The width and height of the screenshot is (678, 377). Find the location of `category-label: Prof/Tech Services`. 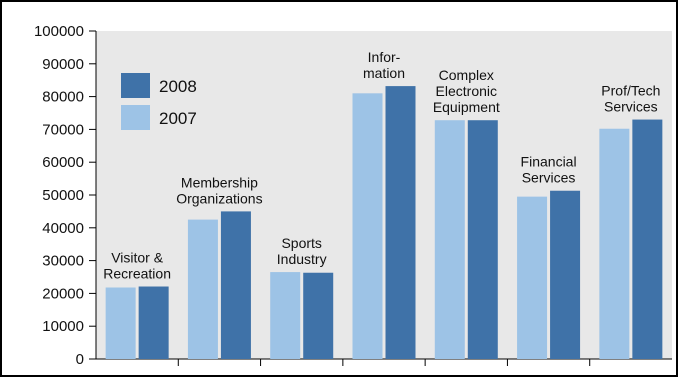

category-label: Prof/Tech Services is located at coordinates (630, 99).